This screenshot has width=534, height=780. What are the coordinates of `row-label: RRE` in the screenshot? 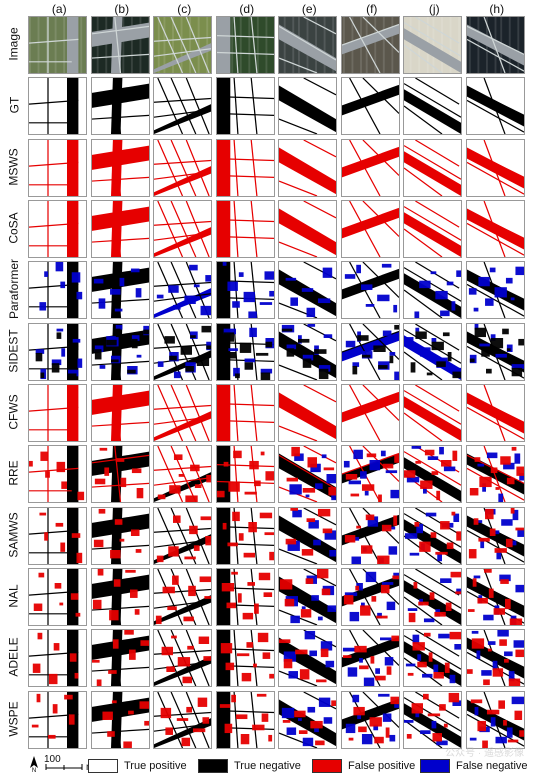 It's located at (14, 473).